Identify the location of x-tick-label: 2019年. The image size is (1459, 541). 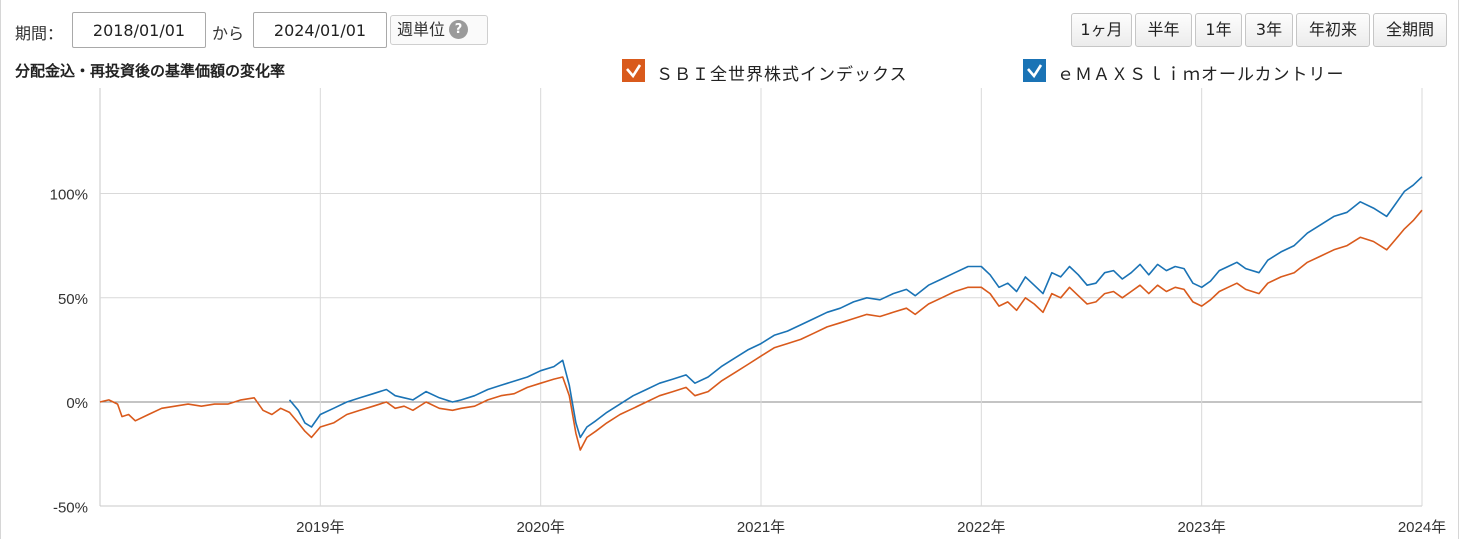
(320, 527).